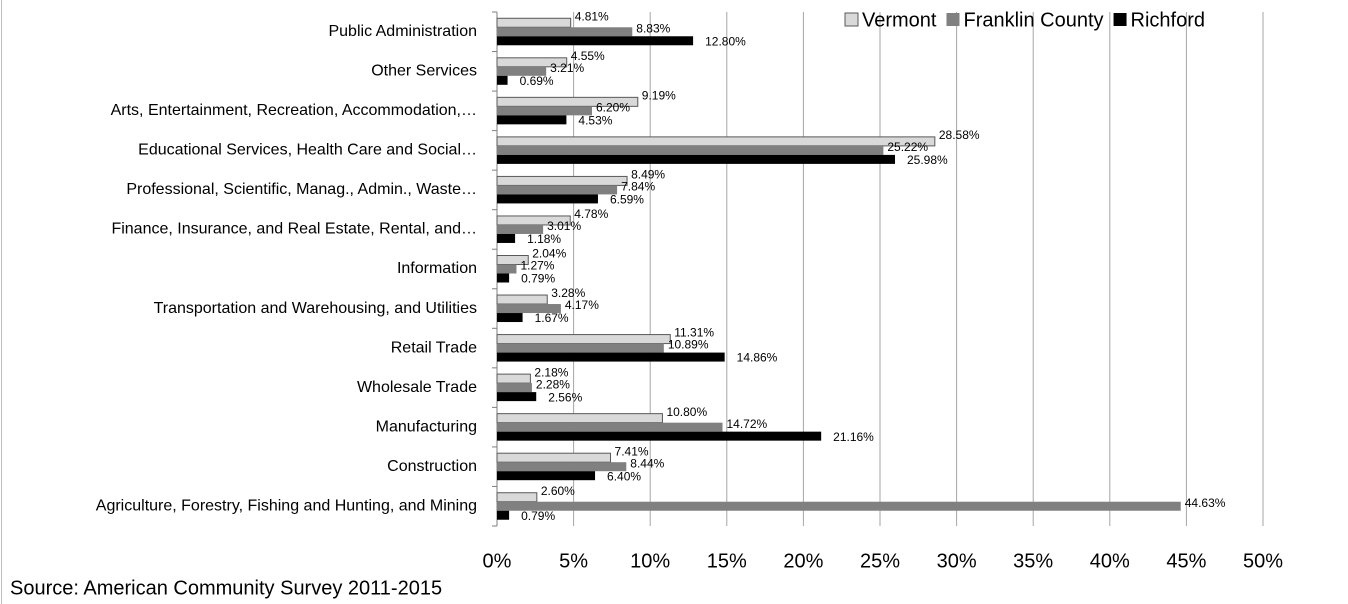 The width and height of the screenshot is (1348, 604). I want to click on data-label: 12.80%, so click(725, 41).